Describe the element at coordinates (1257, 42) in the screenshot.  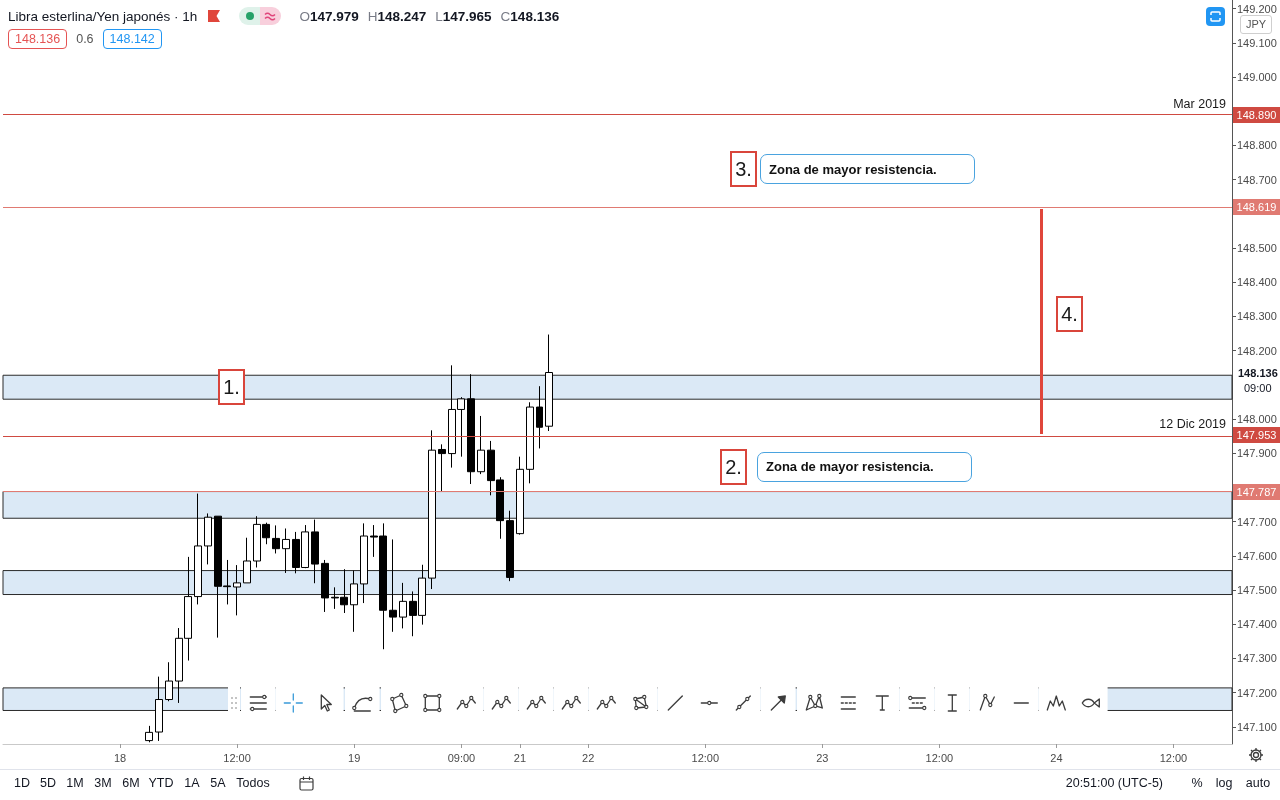
I see `y-tick-label: 149.100` at that location.